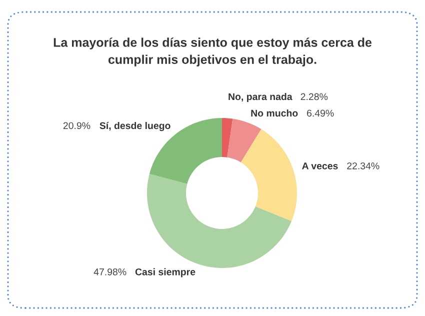  Describe the element at coordinates (260, 97) in the screenshot. I see `slice-label: No, para nada` at that location.